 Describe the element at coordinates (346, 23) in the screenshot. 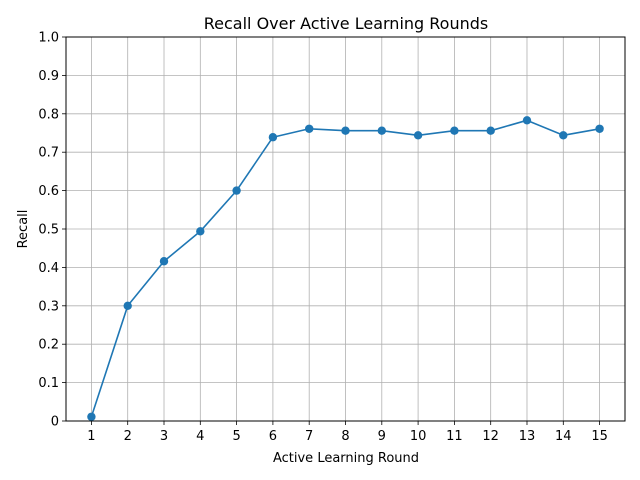

I see `chart-title: Recall Over Active Learning Rounds` at that location.